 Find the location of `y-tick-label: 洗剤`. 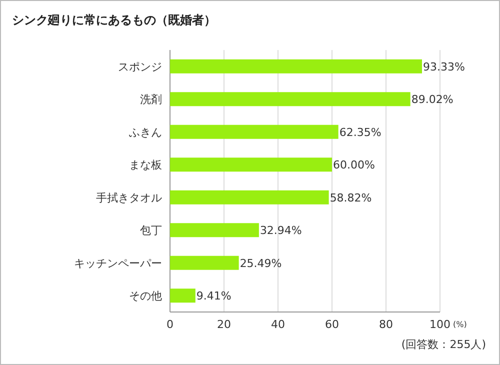

y-tick-label: 洗剤 is located at coordinates (151, 99).